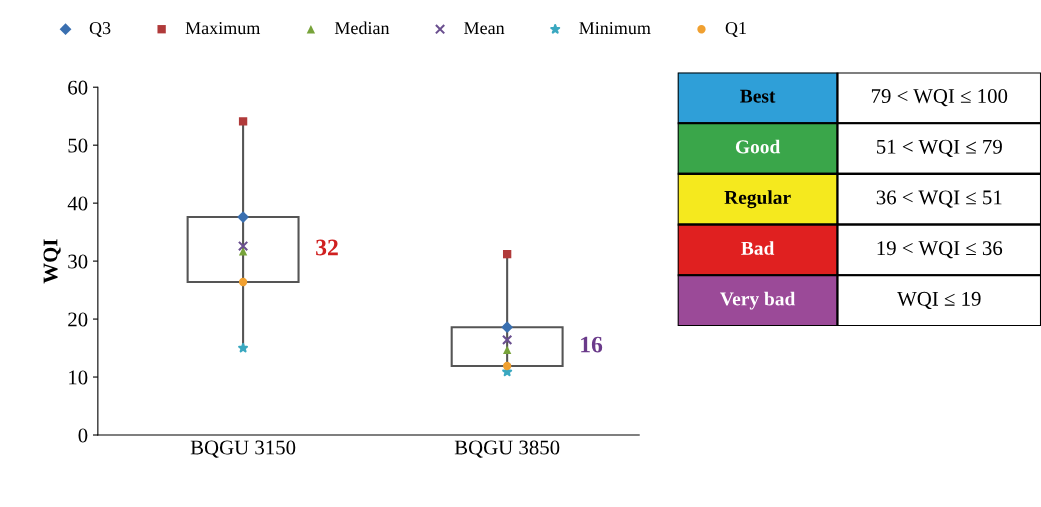 This screenshot has width=1041, height=507. I want to click on text: 79 < WQI ≤ 100, so click(939, 98).